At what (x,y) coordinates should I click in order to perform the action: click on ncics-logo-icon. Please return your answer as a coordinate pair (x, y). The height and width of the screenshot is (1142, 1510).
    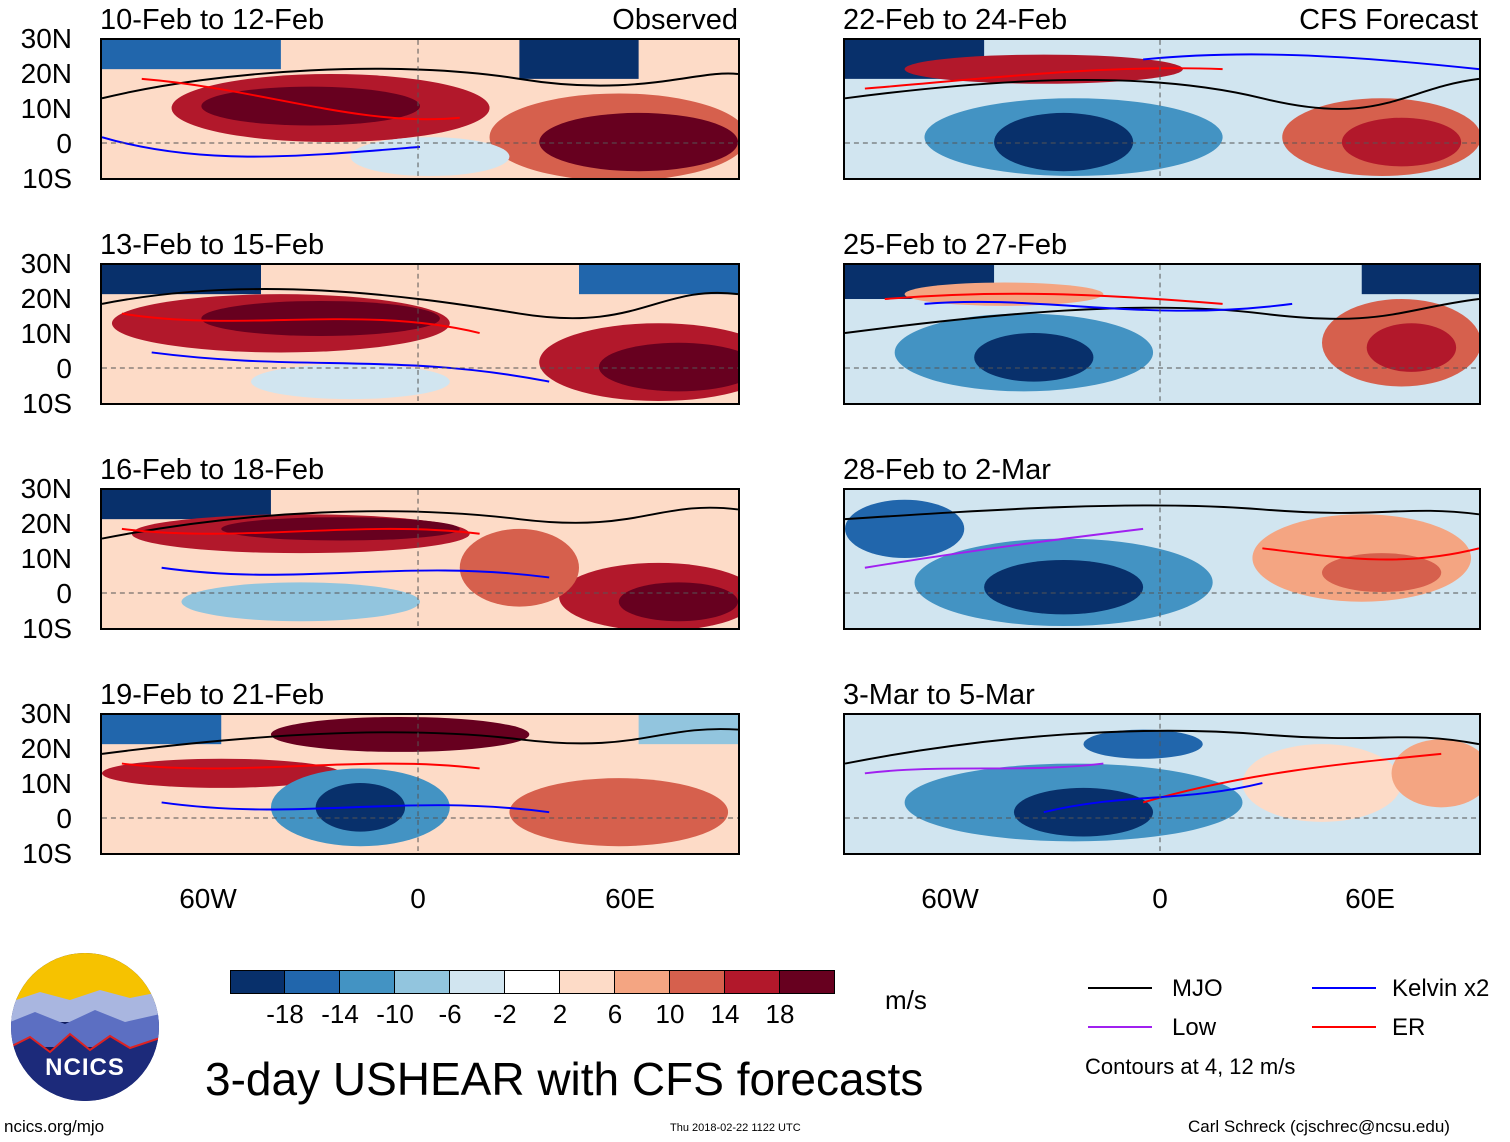
    Looking at the image, I should click on (85, 1027).